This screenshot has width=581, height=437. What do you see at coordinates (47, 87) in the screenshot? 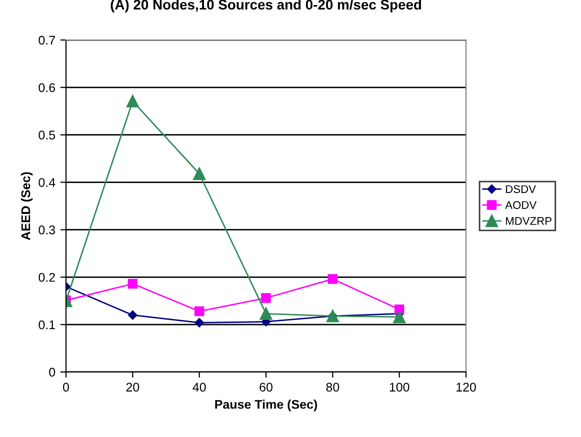
I see `y-tick-label: 0.6` at bounding box center [47, 87].